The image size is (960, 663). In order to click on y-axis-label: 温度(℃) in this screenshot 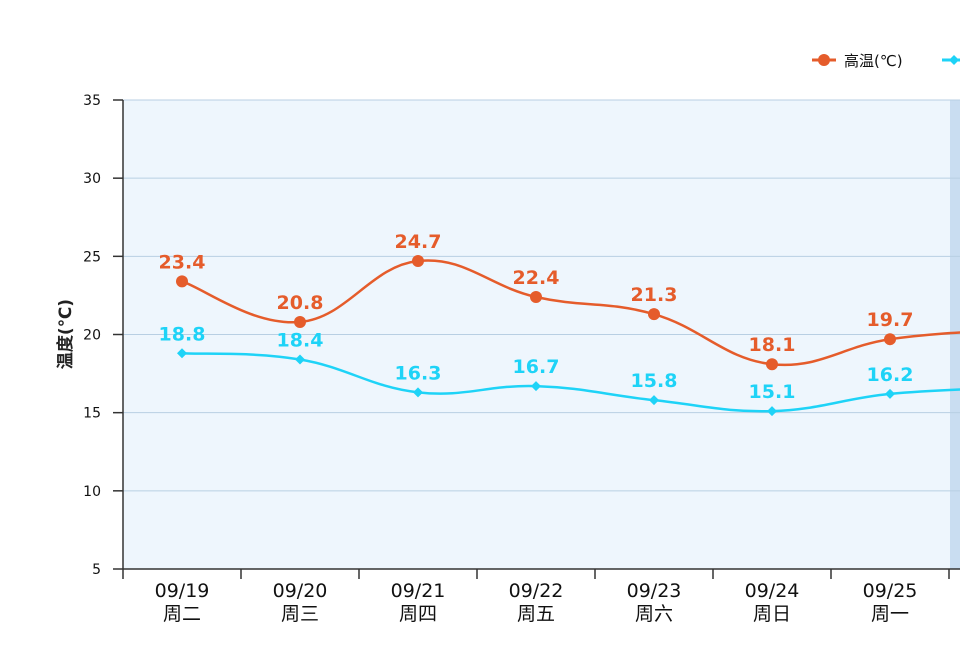, I will do `click(65, 334)`.